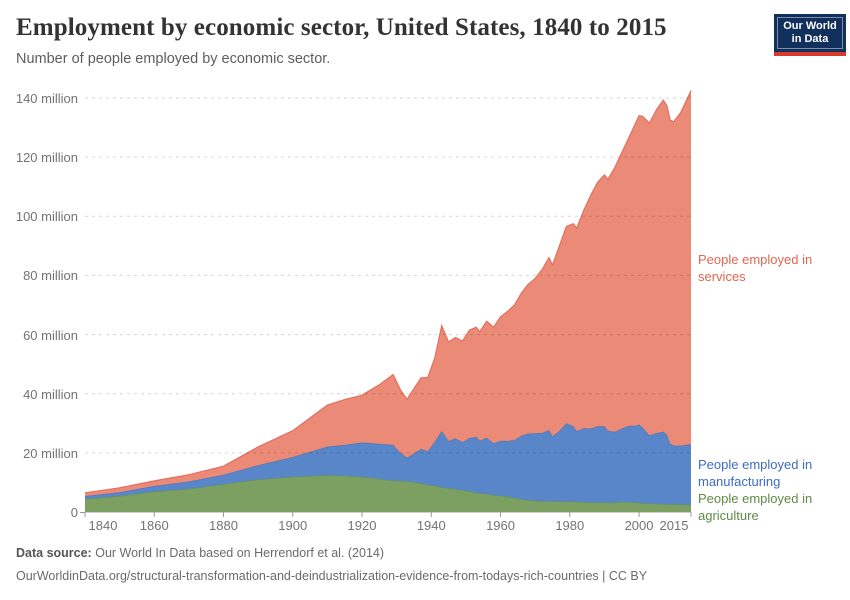  I want to click on y-axis-tick-label: 100 million, so click(46, 217).